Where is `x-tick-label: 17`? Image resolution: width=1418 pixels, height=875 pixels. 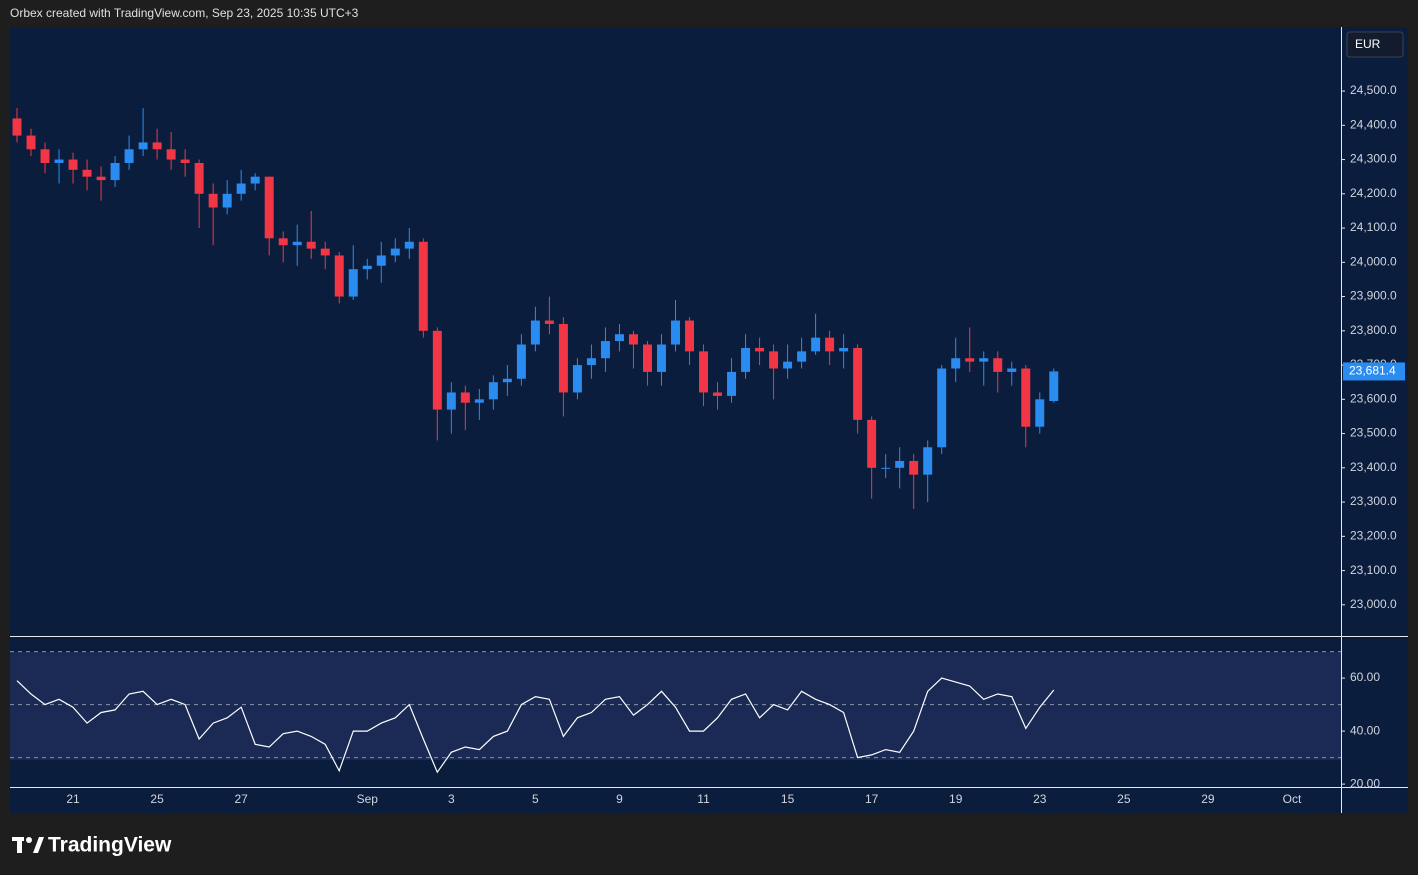
x-tick-label: 17 is located at coordinates (872, 799).